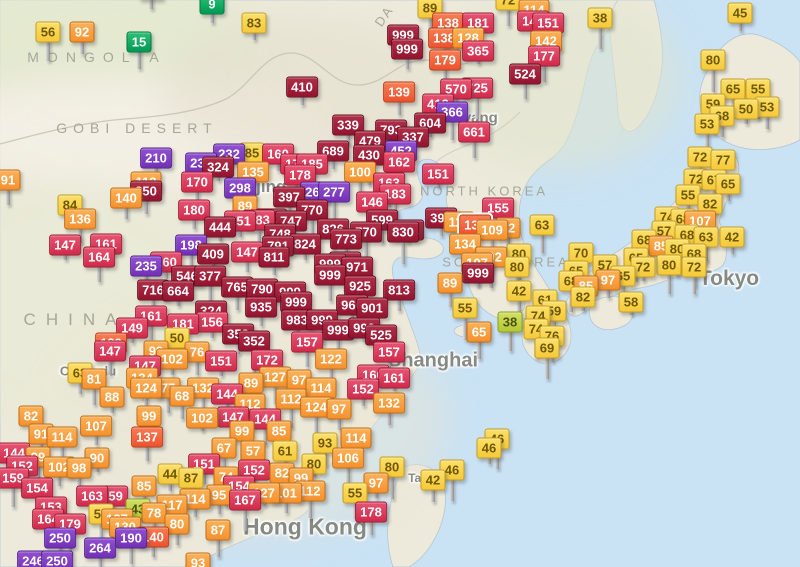  What do you see at coordinates (389, 340) in the screenshot?
I see `aqi-marker: 525` at bounding box center [389, 340].